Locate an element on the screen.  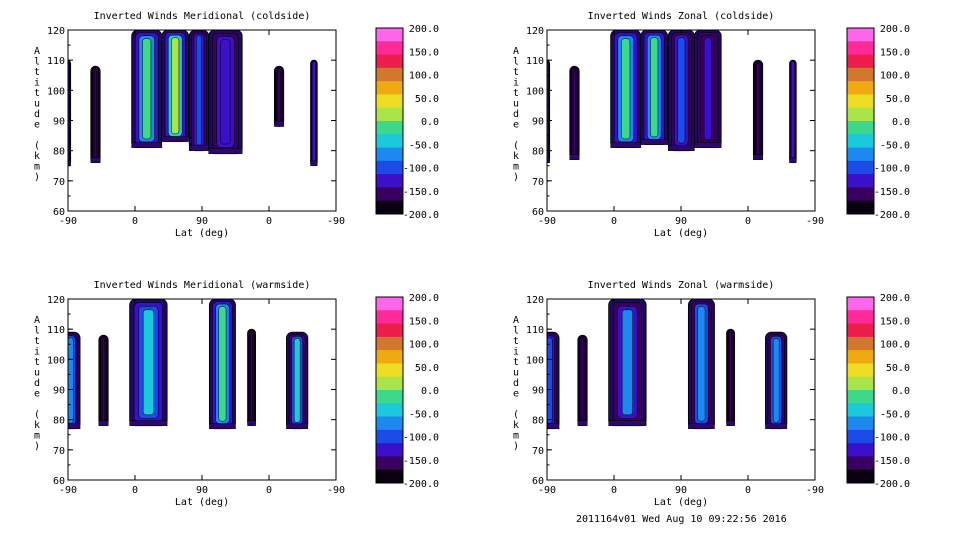
colorbar-frame is located at coordinates (389, 390).